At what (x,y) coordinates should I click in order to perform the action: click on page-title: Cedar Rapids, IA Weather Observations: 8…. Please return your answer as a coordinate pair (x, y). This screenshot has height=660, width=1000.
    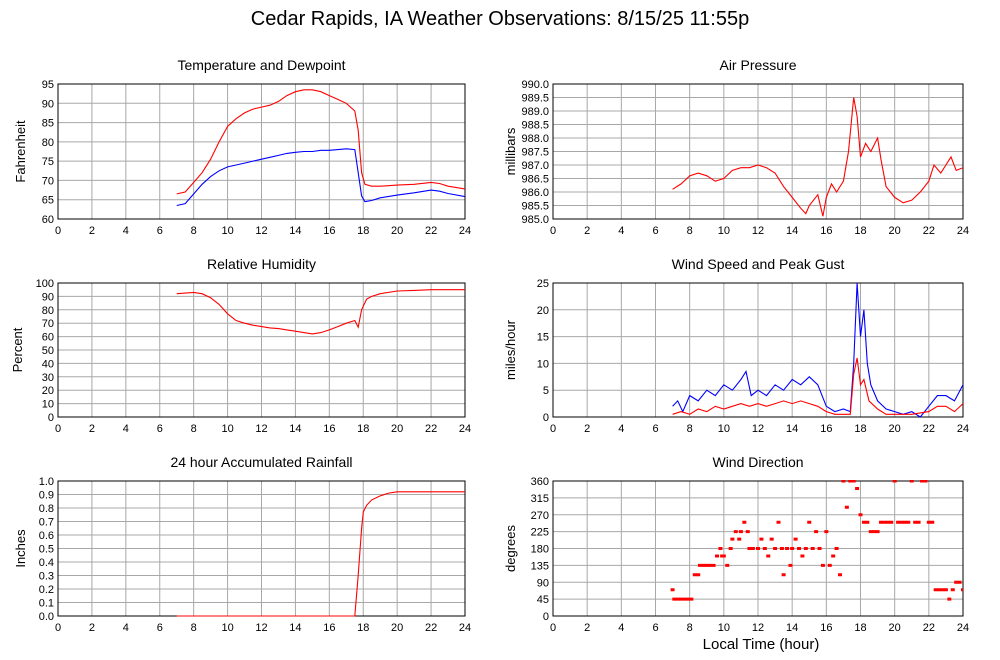
    Looking at the image, I should click on (500, 19).